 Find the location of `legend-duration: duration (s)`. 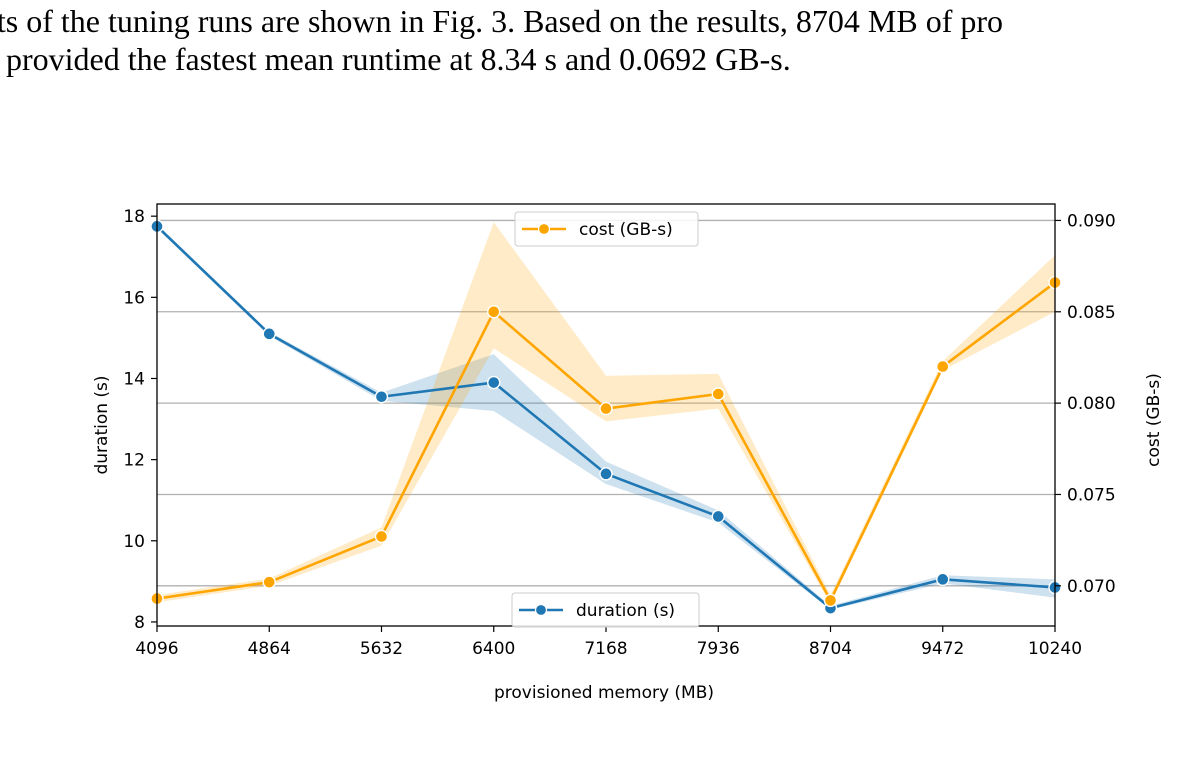

legend-duration: duration (s) is located at coordinates (605, 610).